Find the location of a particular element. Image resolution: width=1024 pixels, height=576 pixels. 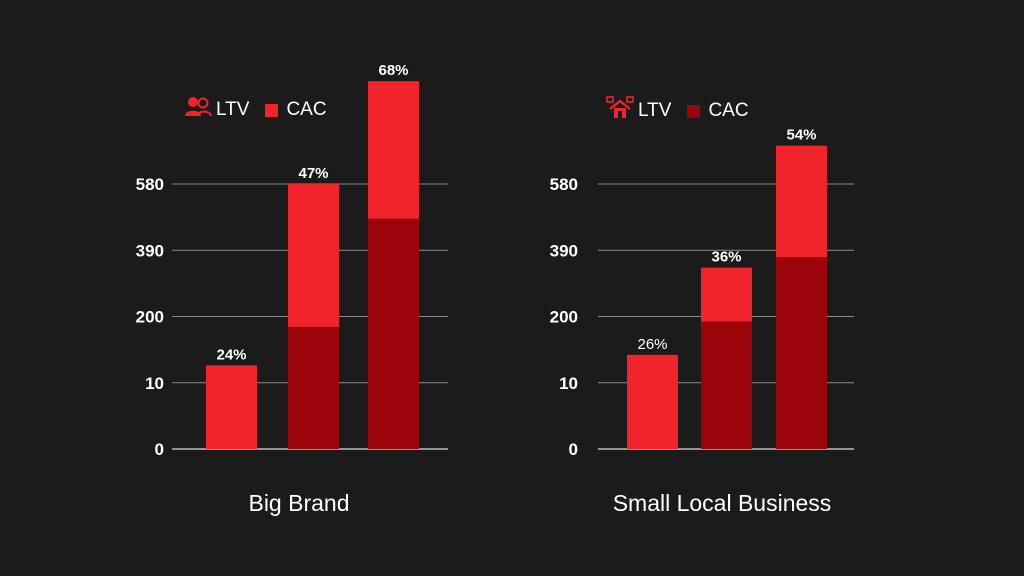

panel-title-big-brand: Big Brand is located at coordinates (299, 503).